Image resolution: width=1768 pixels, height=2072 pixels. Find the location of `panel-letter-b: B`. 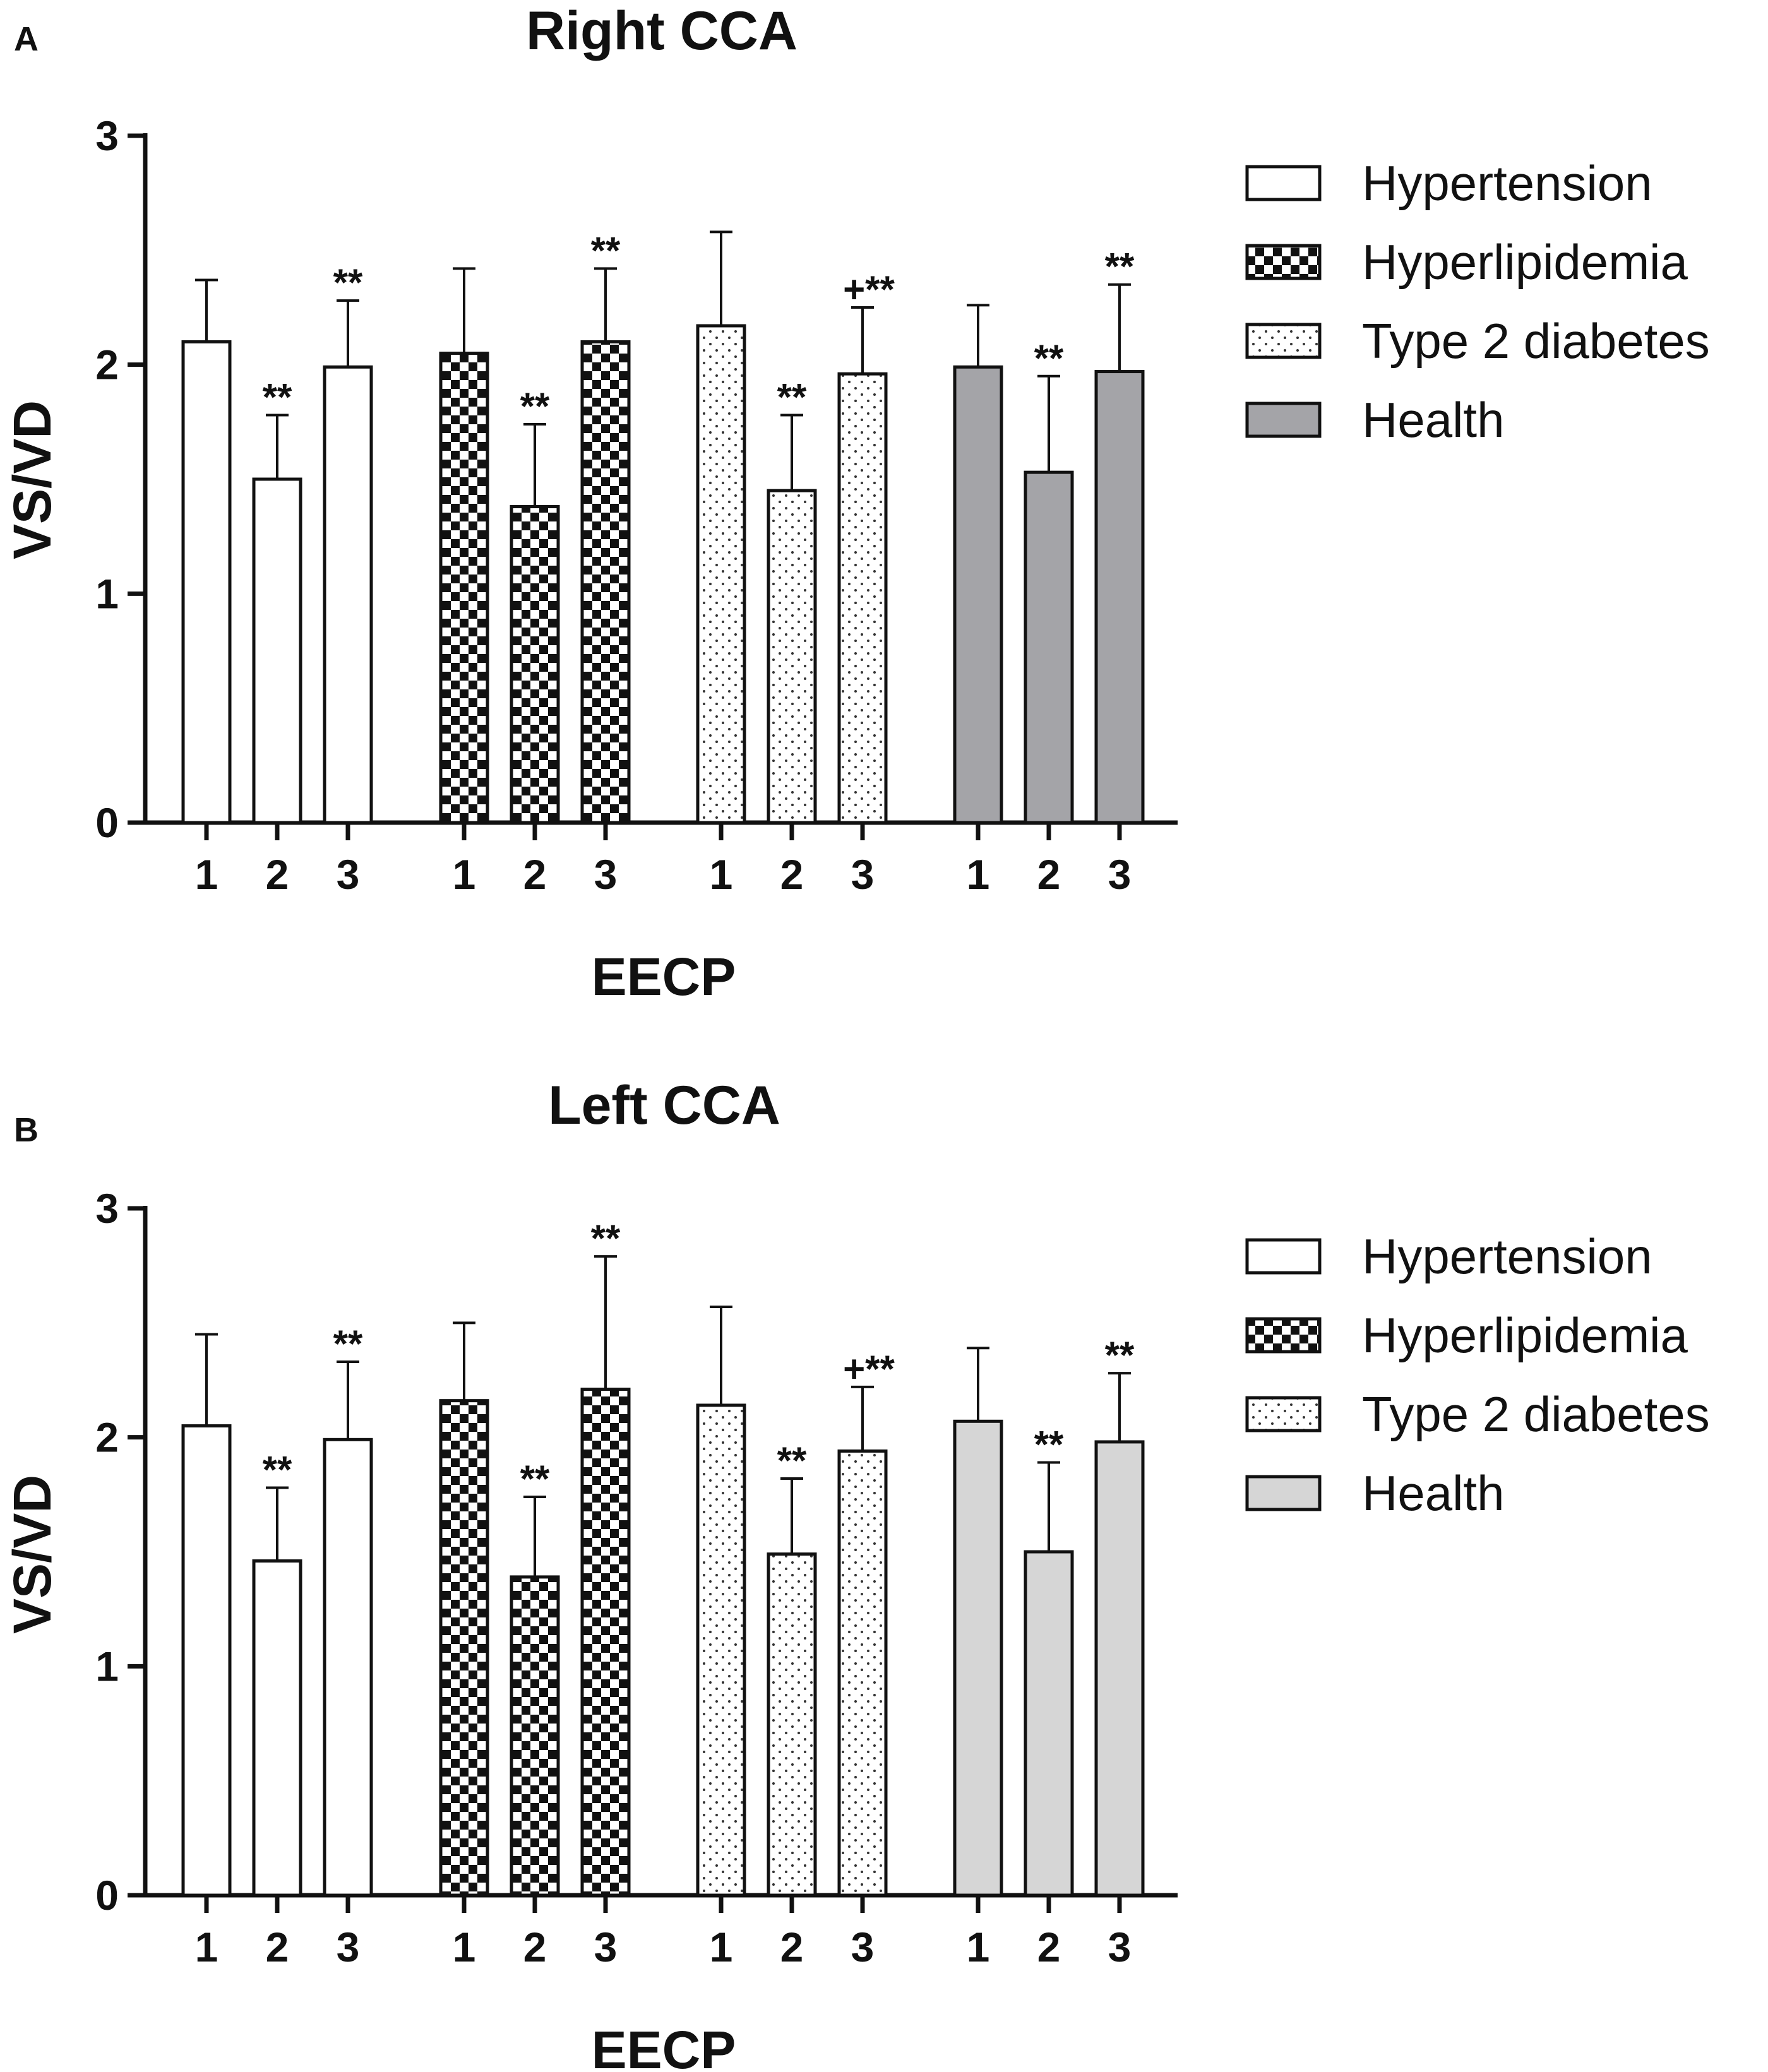

panel-letter-b: B is located at coordinates (26, 1130).